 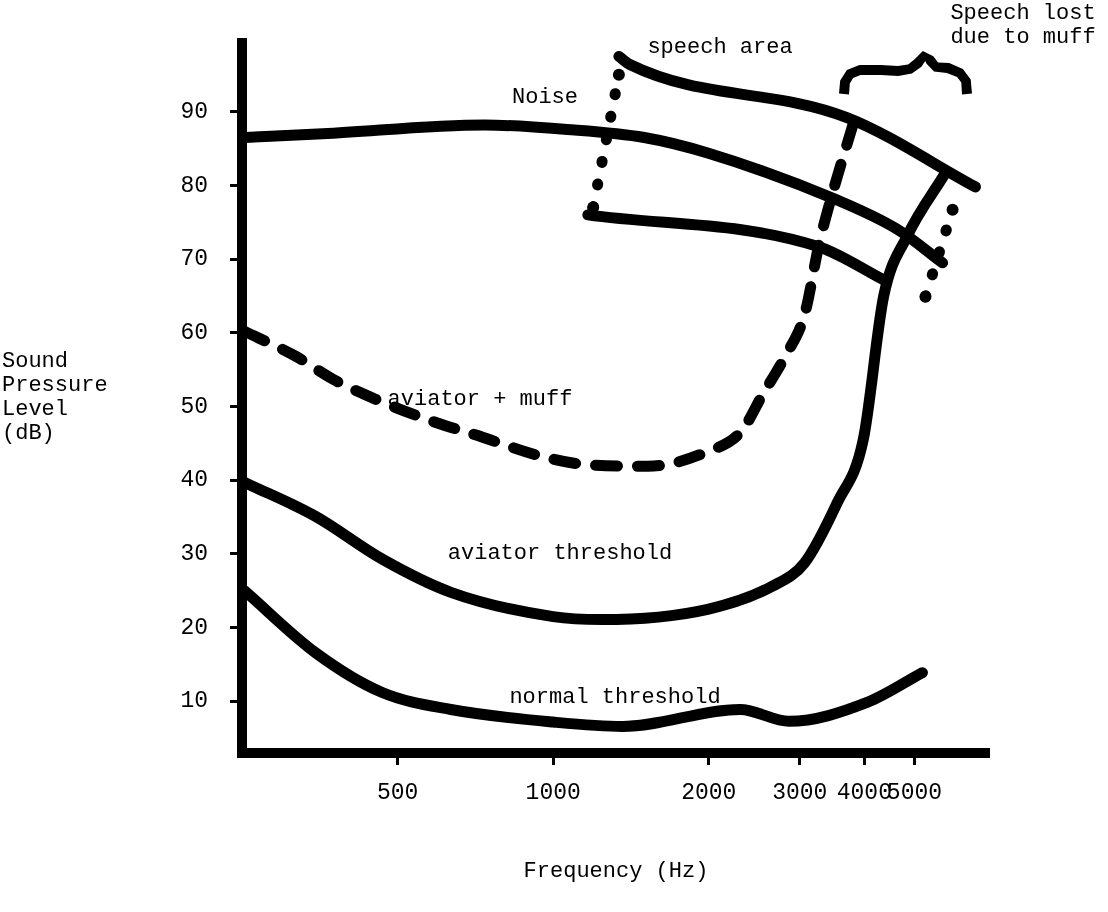 What do you see at coordinates (615, 697) in the screenshot?
I see `annotation: normal threshold` at bounding box center [615, 697].